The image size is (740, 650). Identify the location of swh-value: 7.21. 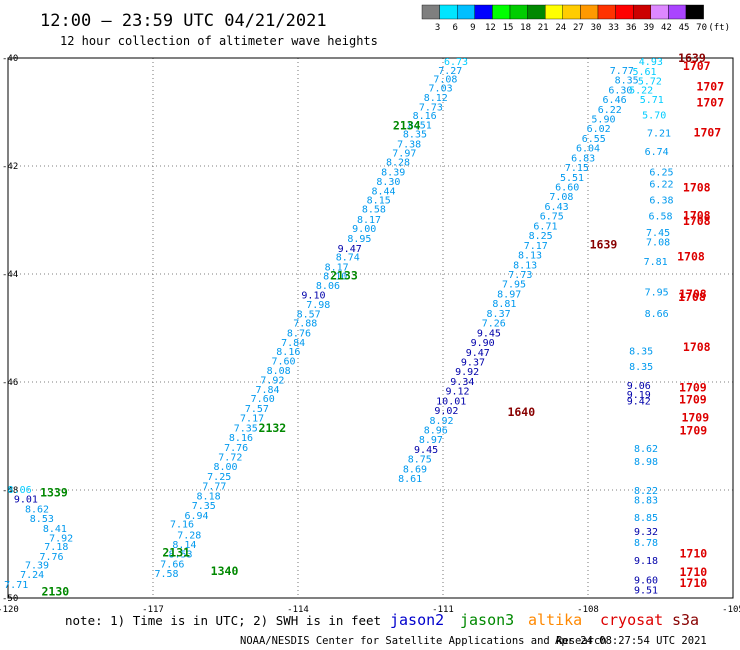
(659, 134).